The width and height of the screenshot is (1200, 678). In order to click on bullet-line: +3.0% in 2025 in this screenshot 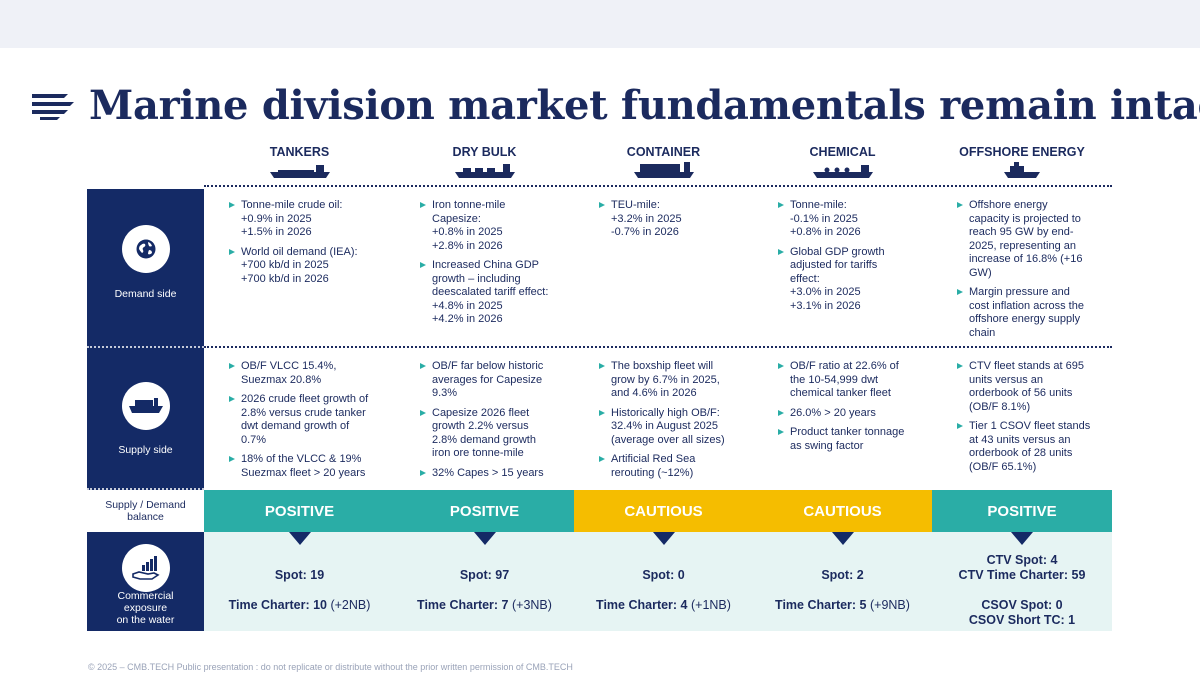, I will do `click(825, 292)`.